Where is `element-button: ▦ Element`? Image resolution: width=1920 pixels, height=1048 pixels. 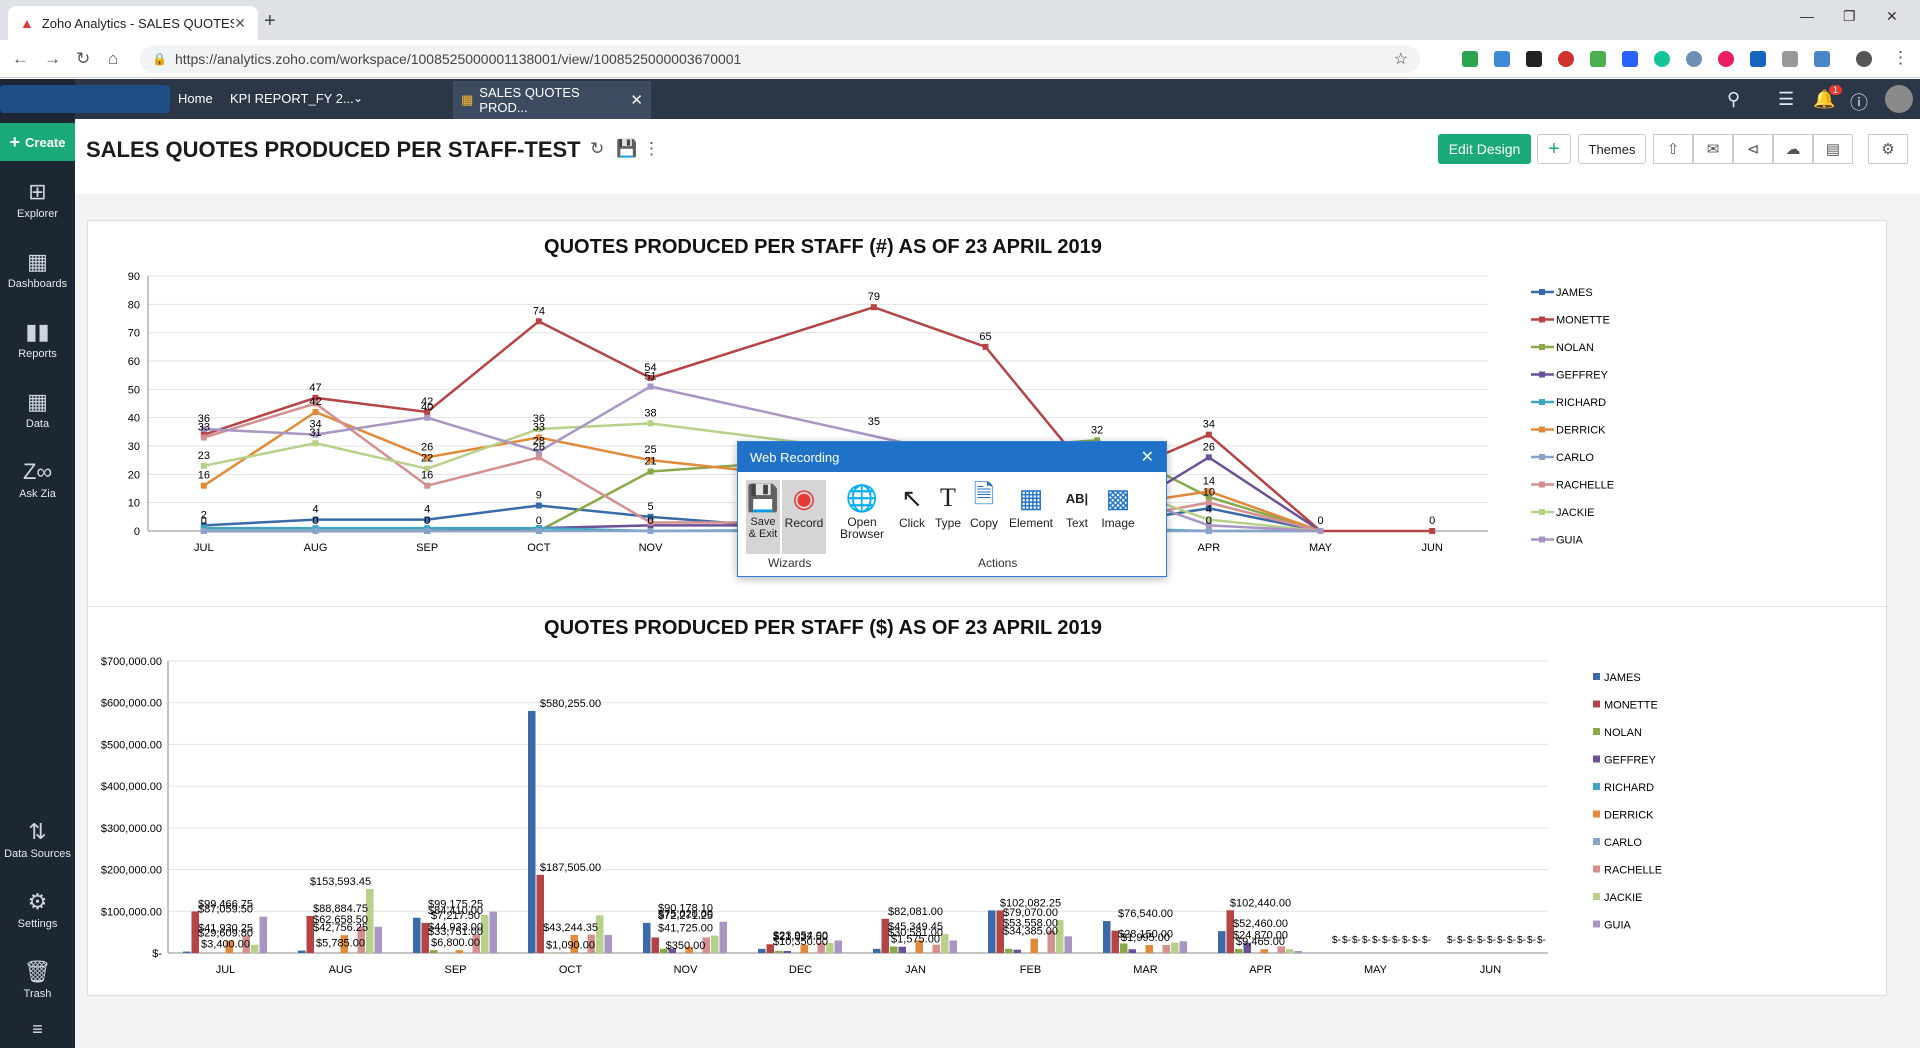
element-button: ▦ Element is located at coordinates (1031, 505).